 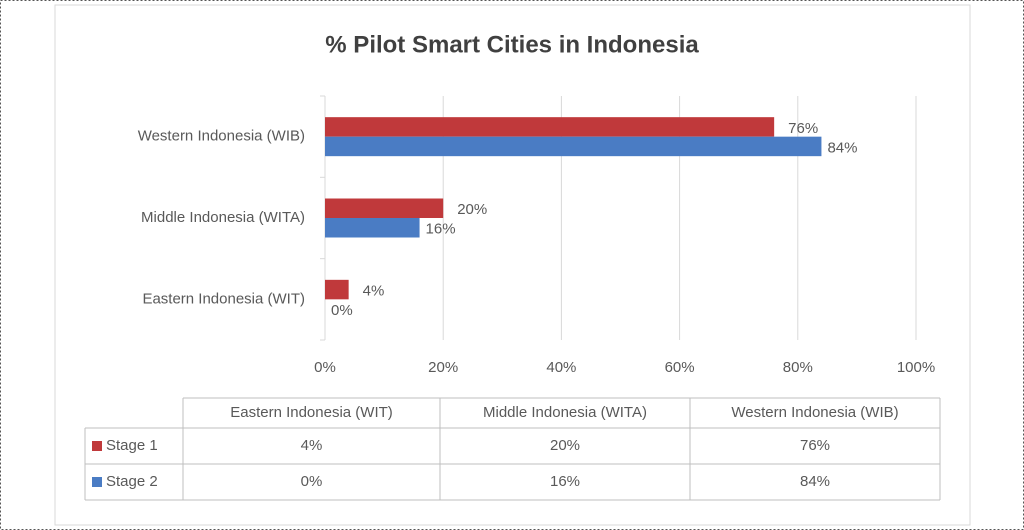 I want to click on x-tick-label: 60%, so click(x=680, y=367).